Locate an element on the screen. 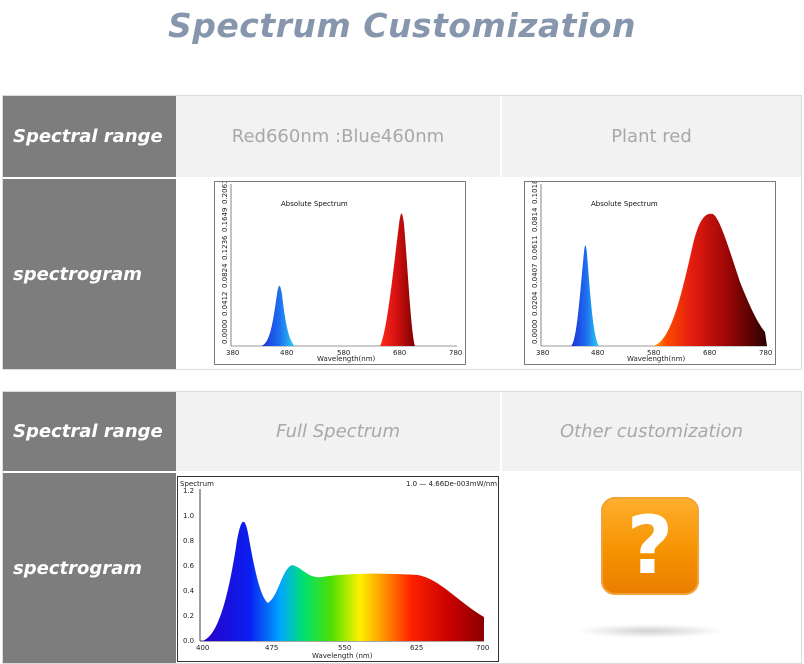 The height and width of the screenshot is (664, 804). x-tick-550: 550 is located at coordinates (344, 648).